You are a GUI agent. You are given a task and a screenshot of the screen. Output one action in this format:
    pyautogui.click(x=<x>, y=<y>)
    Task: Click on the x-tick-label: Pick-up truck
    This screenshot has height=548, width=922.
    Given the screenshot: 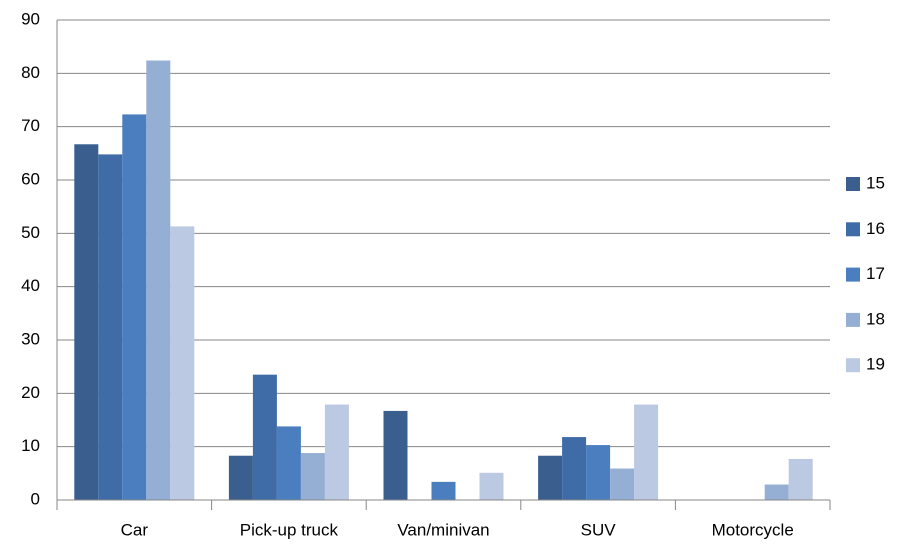 What is the action you would take?
    pyautogui.click(x=289, y=529)
    